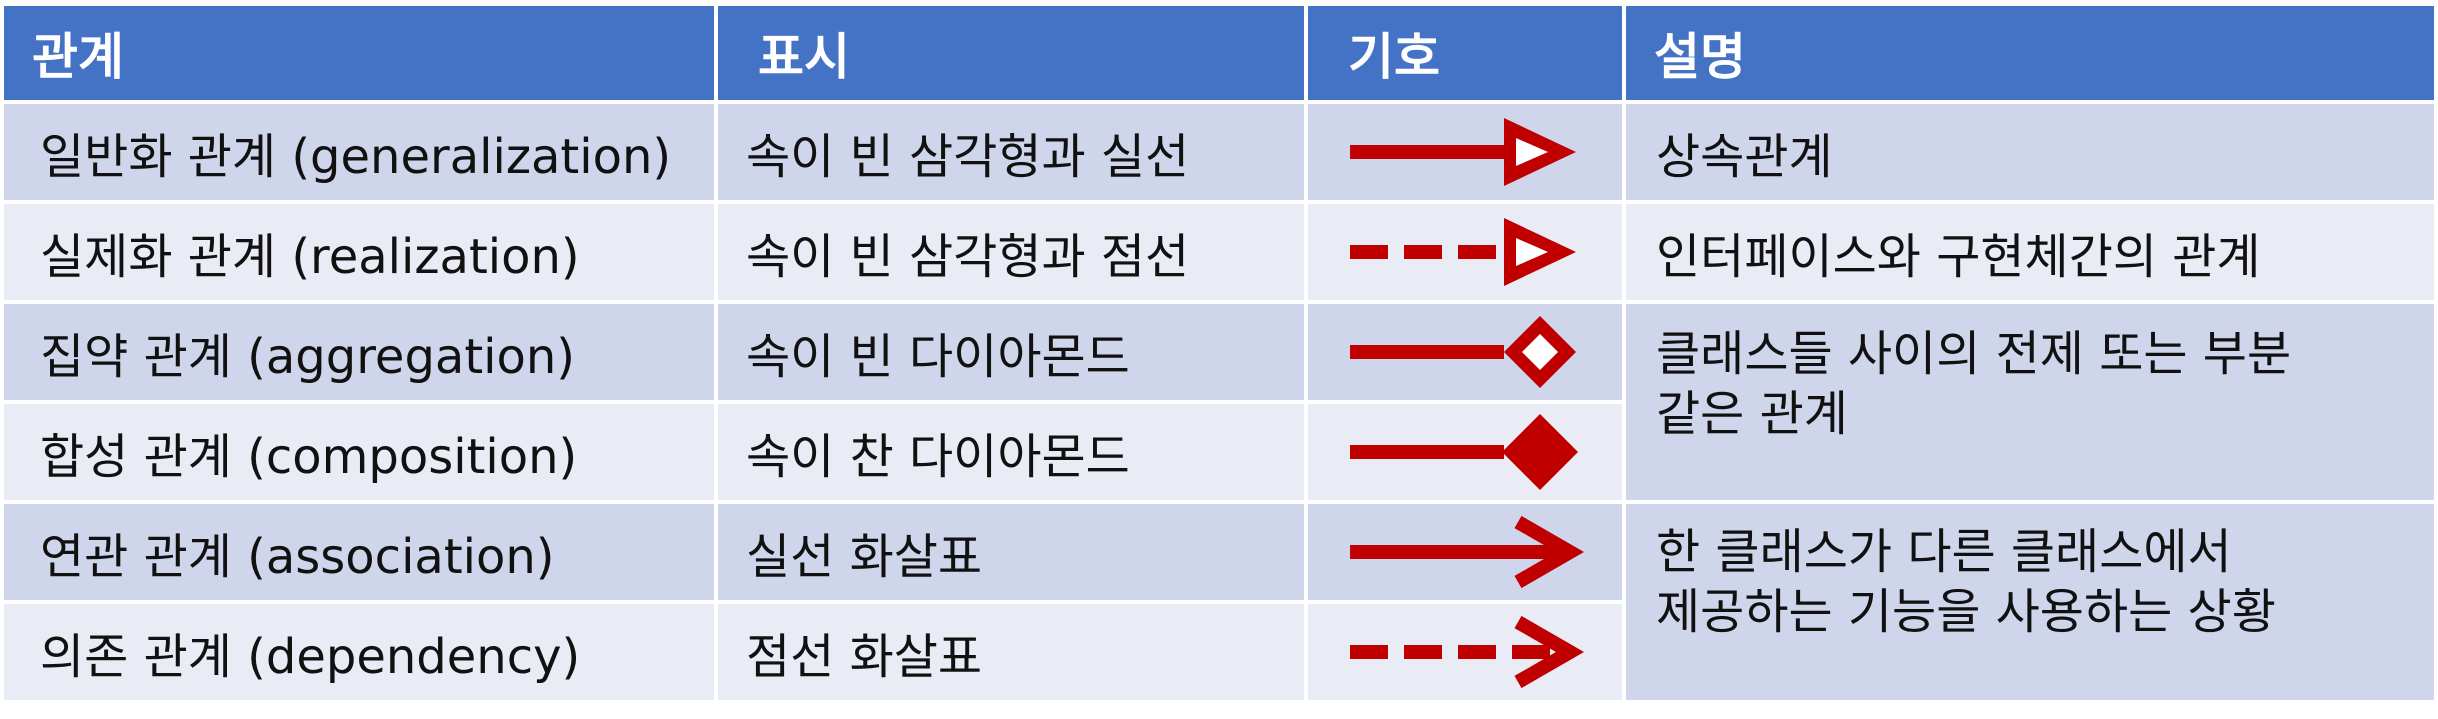 This screenshot has height=719, width=2438. What do you see at coordinates (1974, 354) in the screenshot?
I see `description-line: 클래스들 사이의 전제 또는 부분` at bounding box center [1974, 354].